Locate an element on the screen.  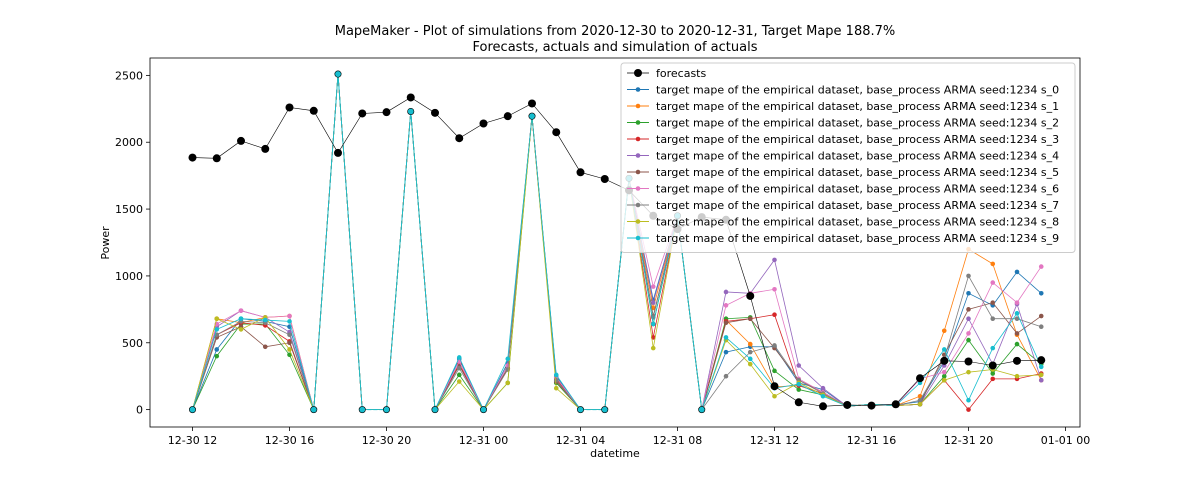
common-line is located at coordinates (374, 242).